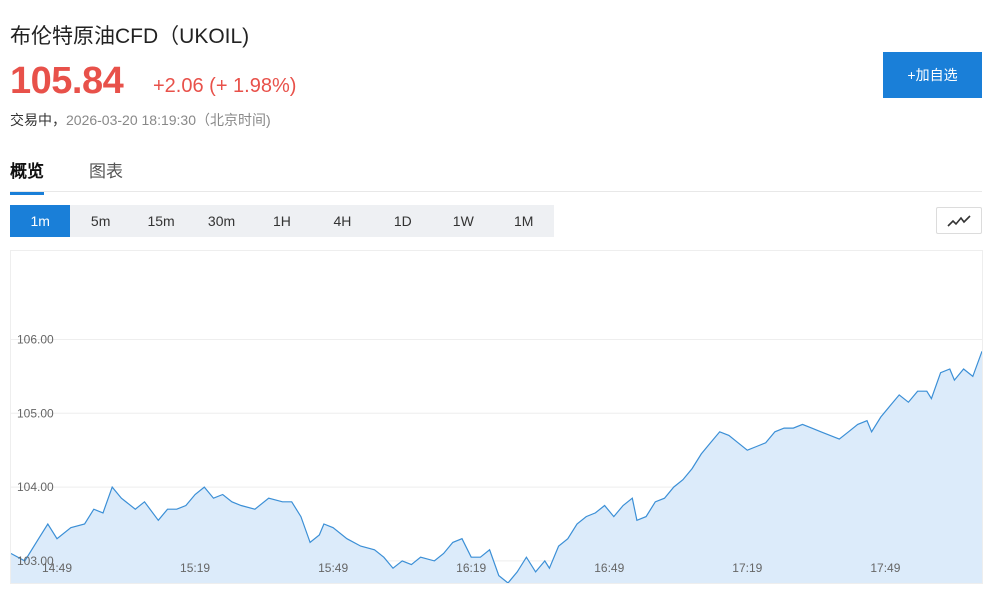  Describe the element at coordinates (496, 172) in the screenshot. I see `tab-bar: 概览 图表` at that location.